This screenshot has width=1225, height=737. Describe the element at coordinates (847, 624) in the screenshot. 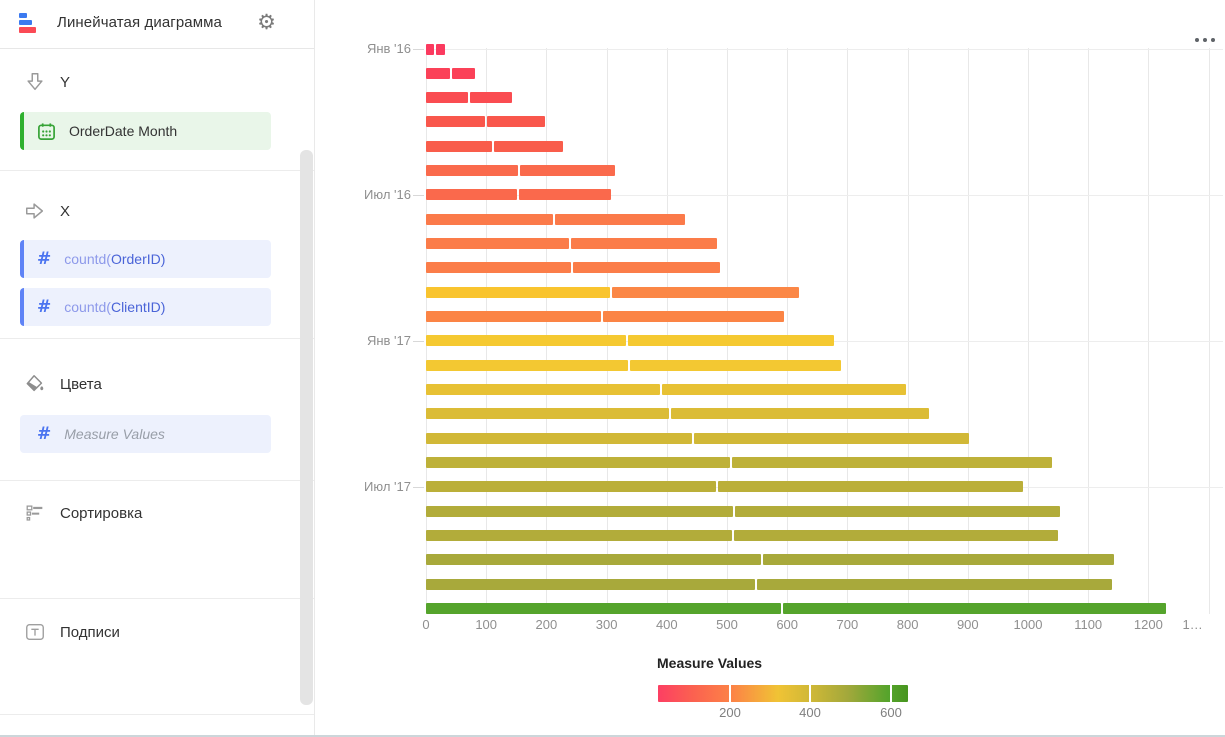

I see `x-axis-label: 700` at that location.